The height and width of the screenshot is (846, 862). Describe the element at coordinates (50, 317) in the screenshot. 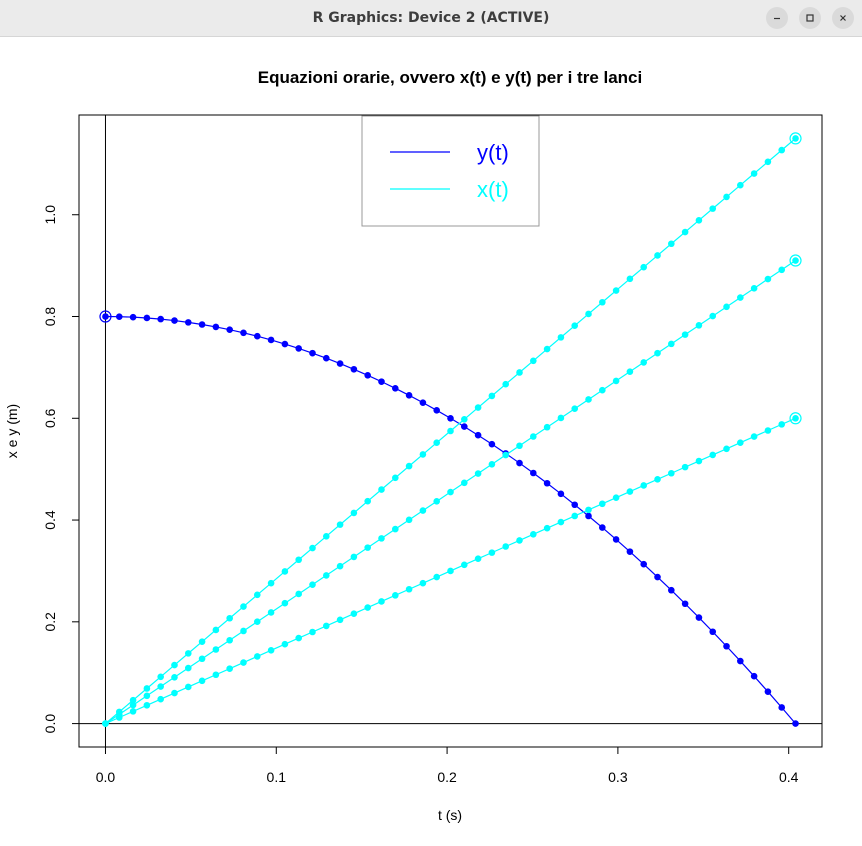

I see `y-tick-label-4: 0.8` at that location.